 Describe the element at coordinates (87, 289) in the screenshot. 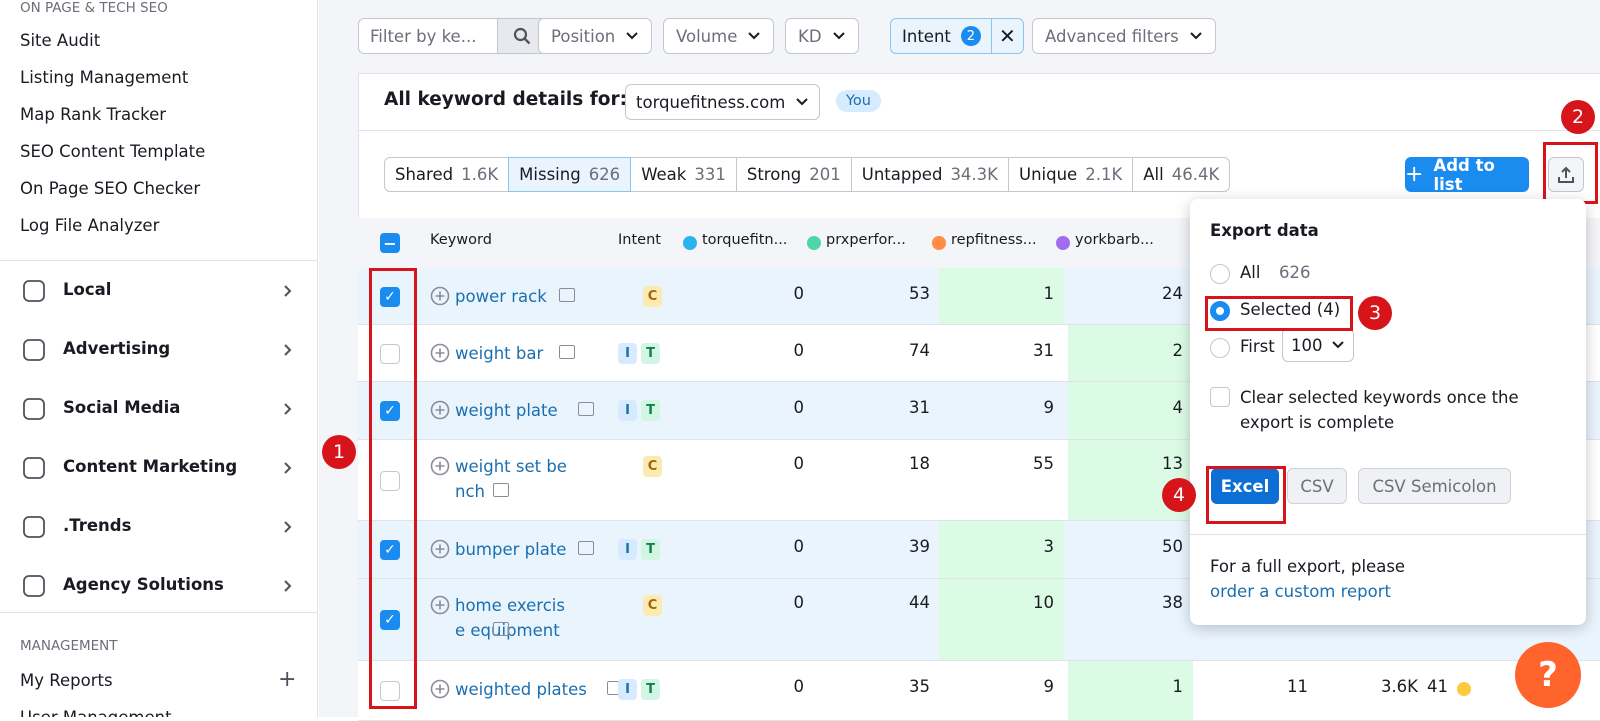

I see `nav-group: Local` at that location.